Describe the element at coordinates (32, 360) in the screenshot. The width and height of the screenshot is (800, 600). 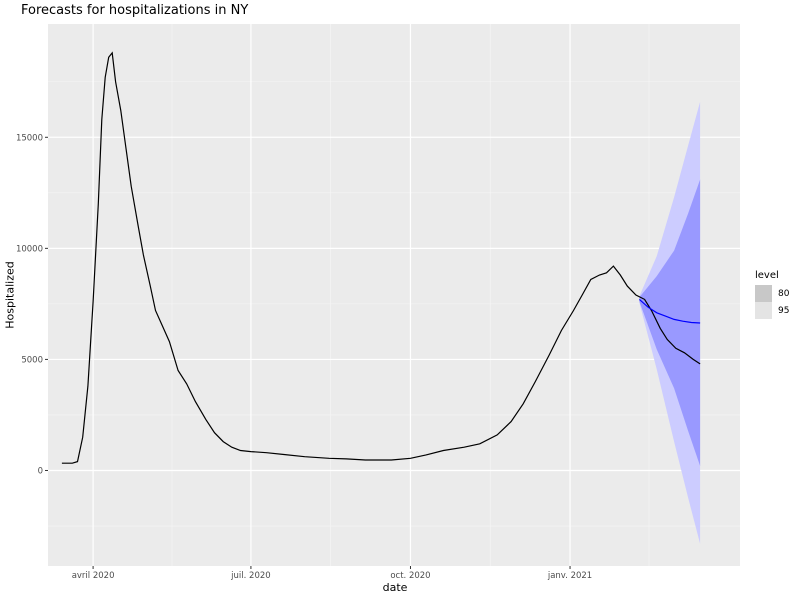
I see `y-tick-label: 5000` at that location.